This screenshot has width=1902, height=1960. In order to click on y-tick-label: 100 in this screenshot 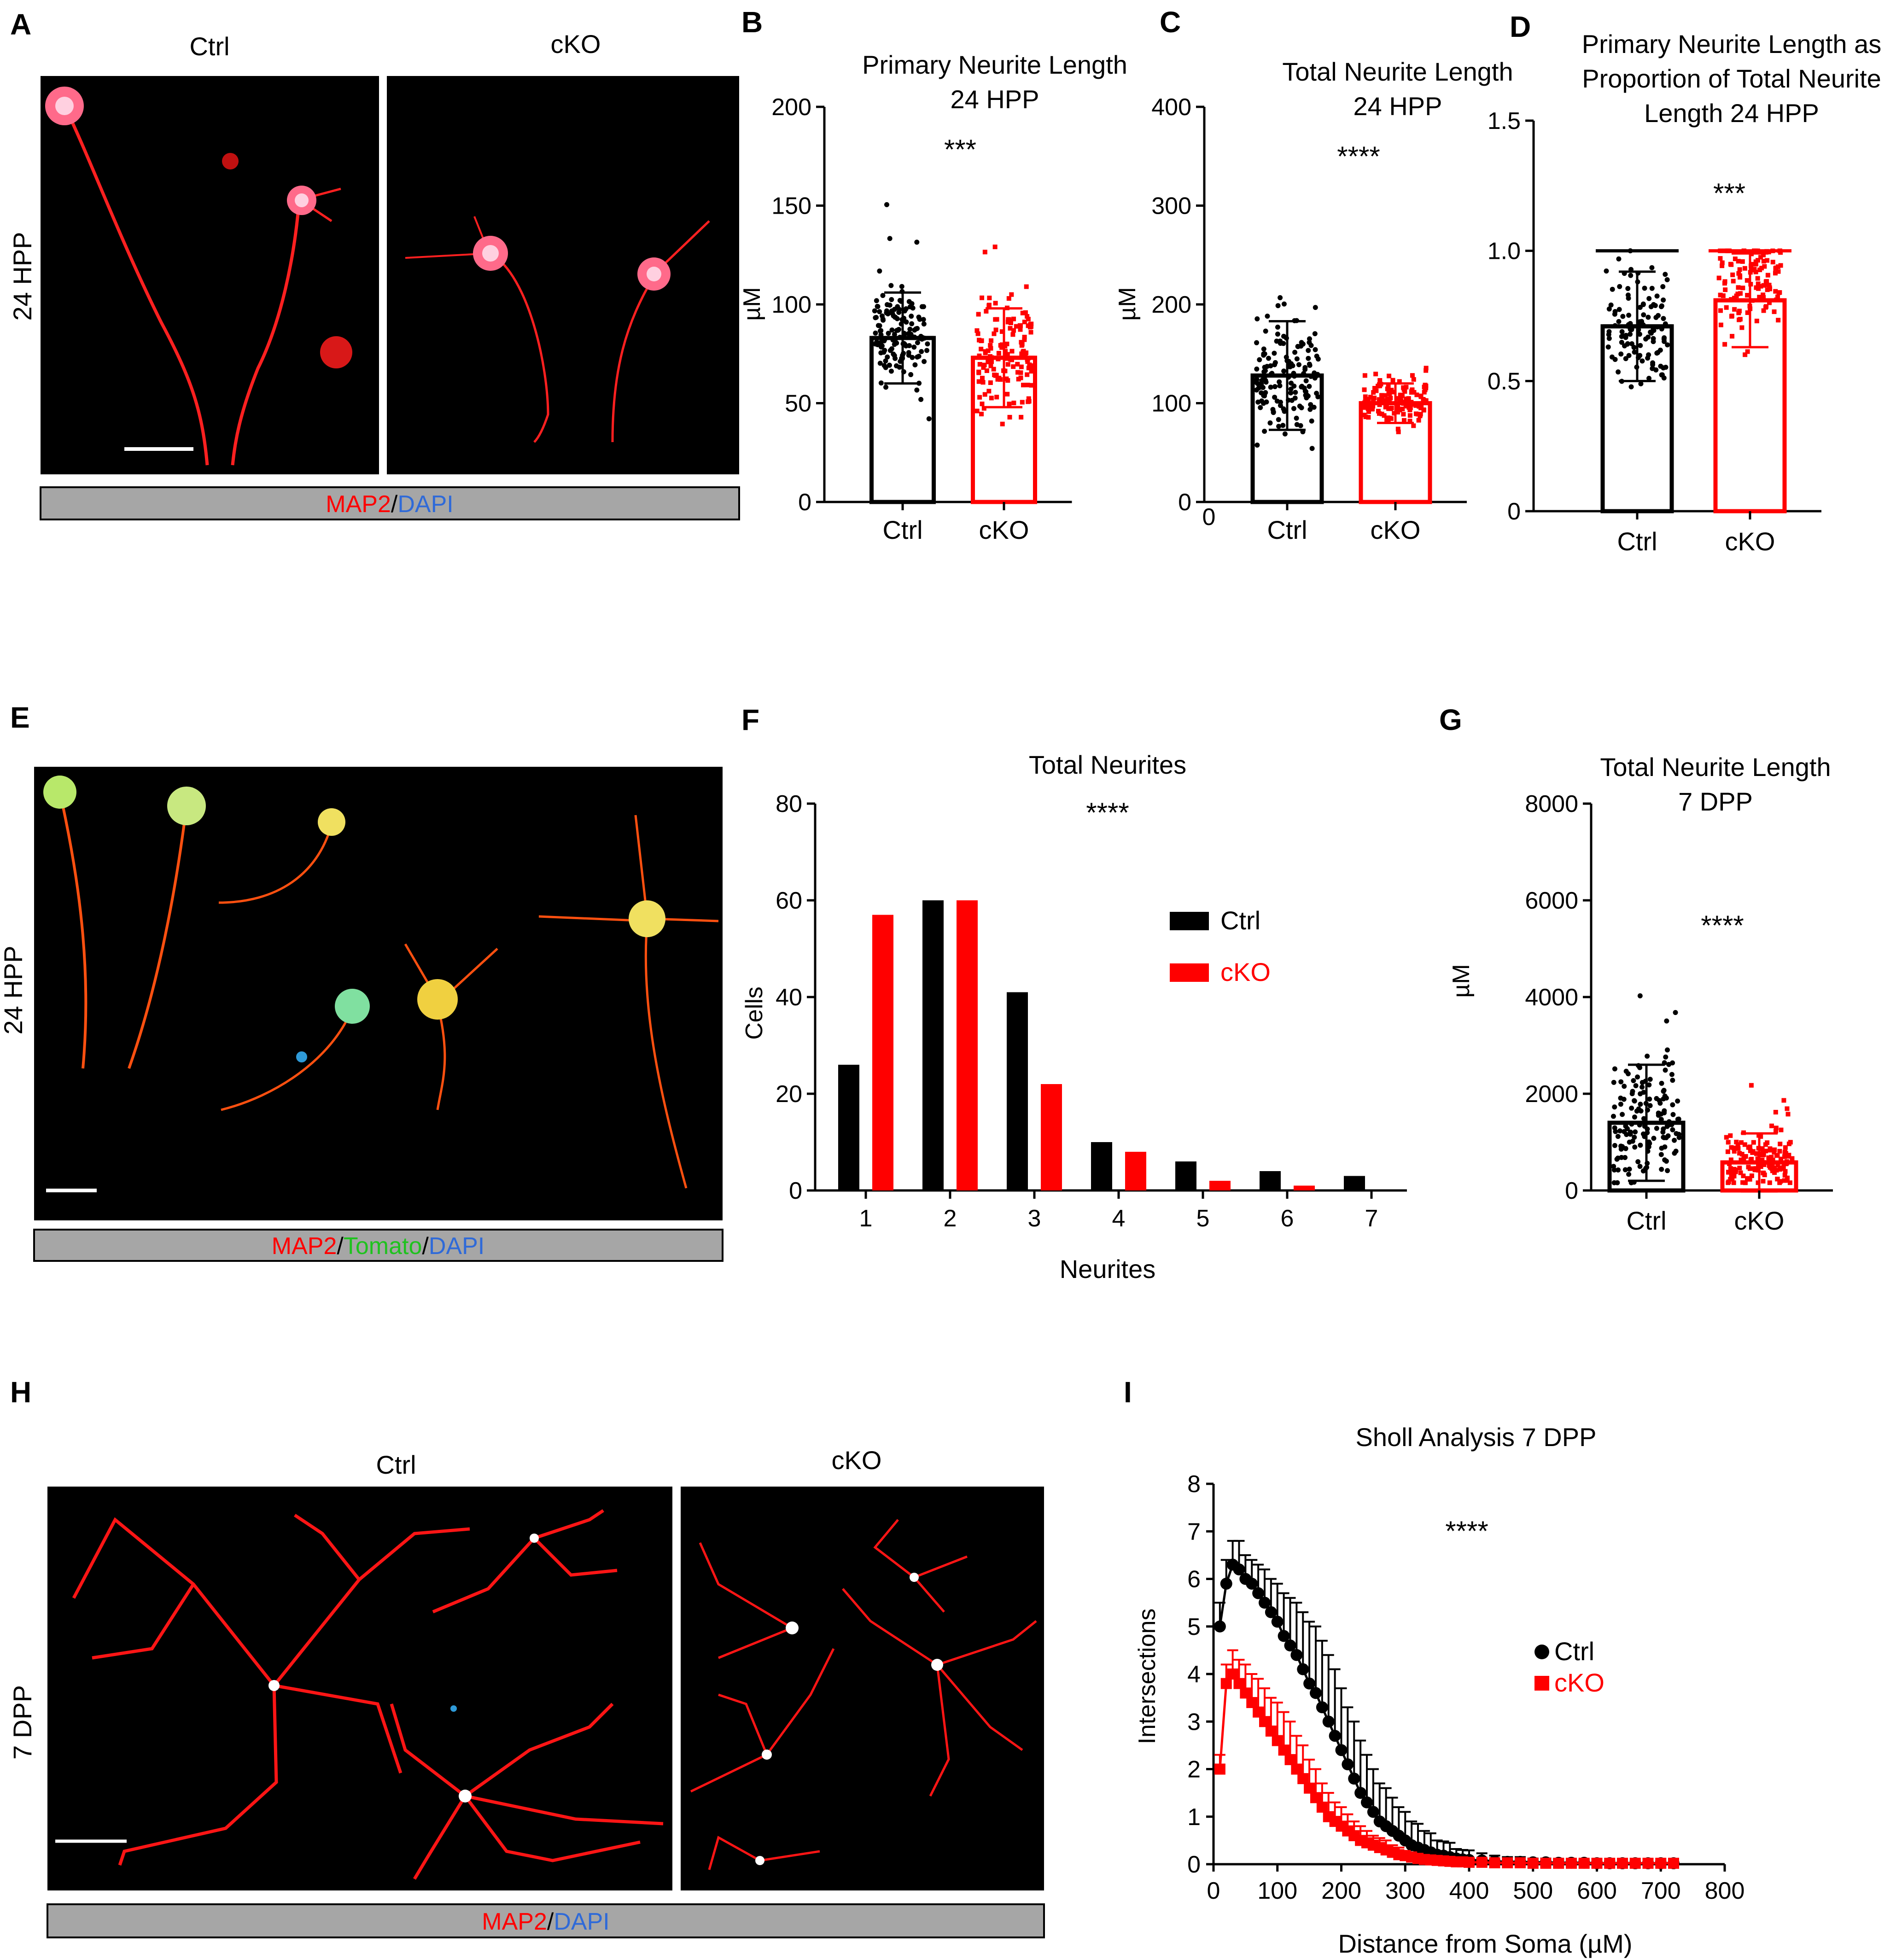, I will do `click(791, 305)`.